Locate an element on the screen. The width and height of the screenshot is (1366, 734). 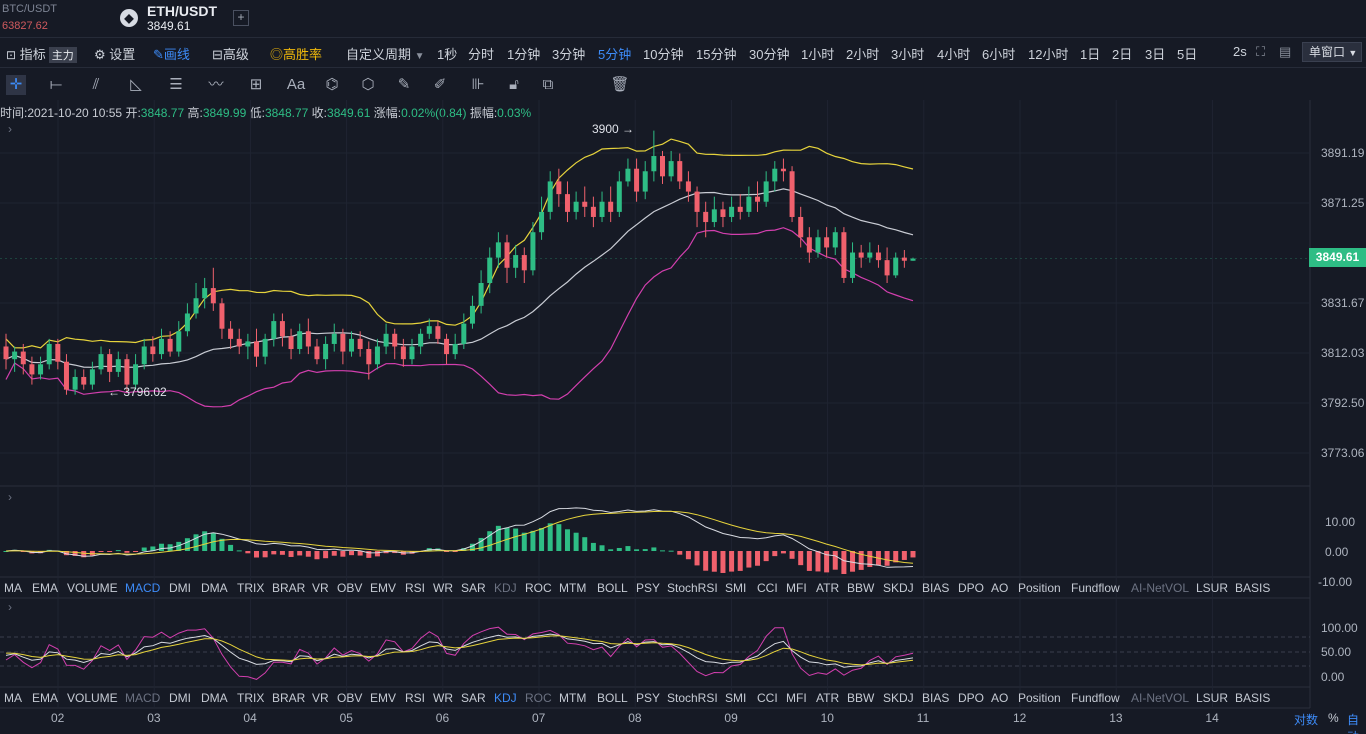
period-11: 4小时 is located at coordinates (954, 54).